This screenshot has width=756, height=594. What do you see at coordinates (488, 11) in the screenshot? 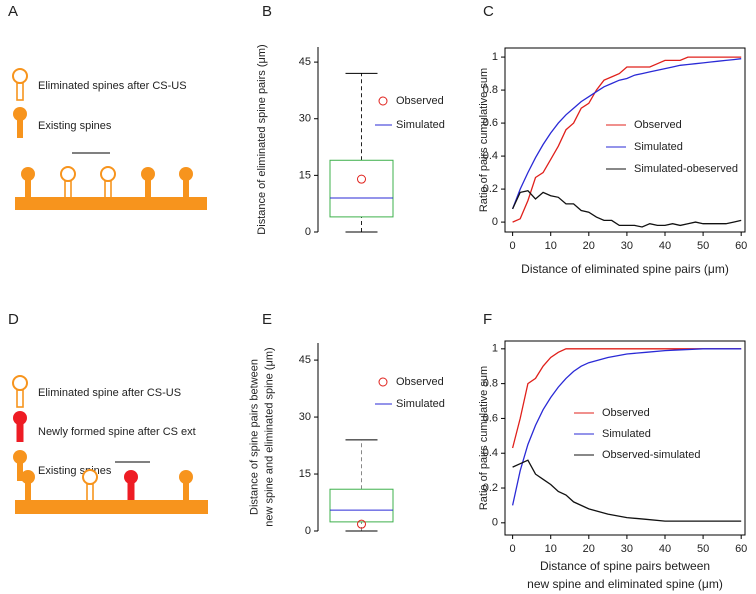
I see `panel-letter: C` at bounding box center [488, 11].